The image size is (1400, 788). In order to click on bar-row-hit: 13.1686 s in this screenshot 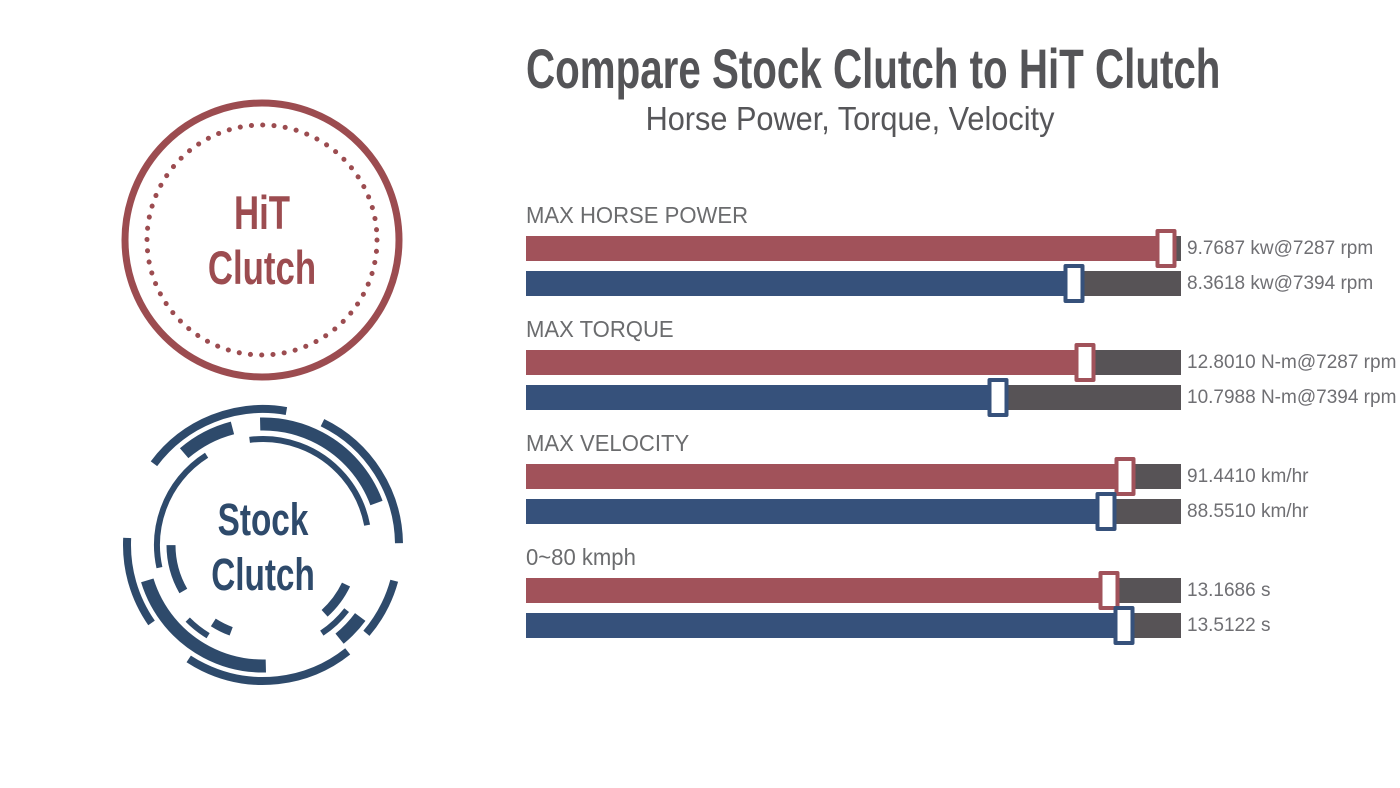, I will do `click(898, 590)`.